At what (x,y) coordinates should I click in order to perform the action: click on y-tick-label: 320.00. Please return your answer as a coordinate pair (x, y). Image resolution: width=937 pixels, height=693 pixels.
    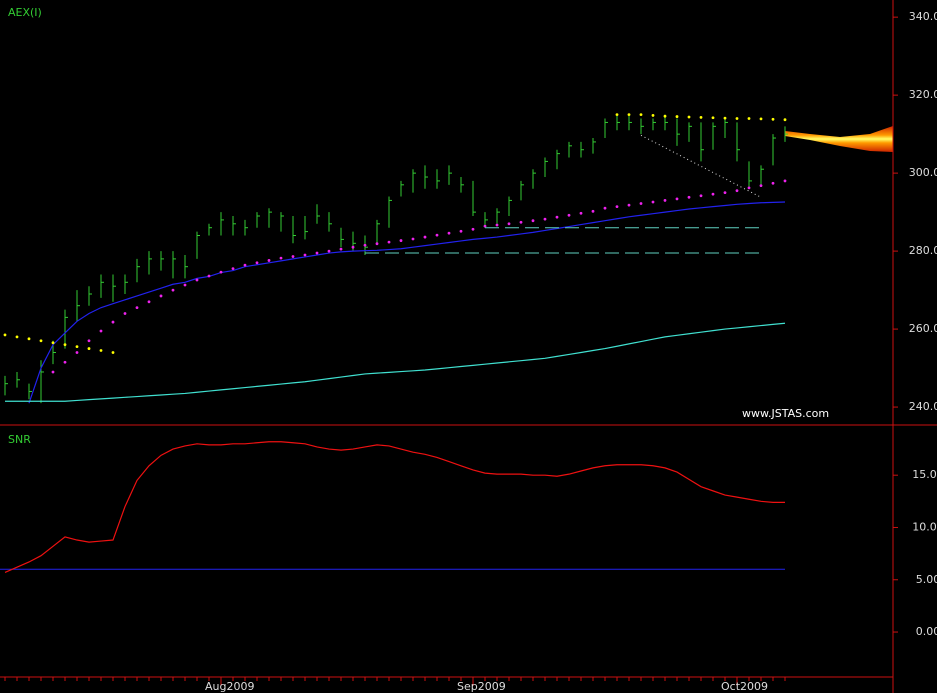
    Looking at the image, I should click on (923, 94).